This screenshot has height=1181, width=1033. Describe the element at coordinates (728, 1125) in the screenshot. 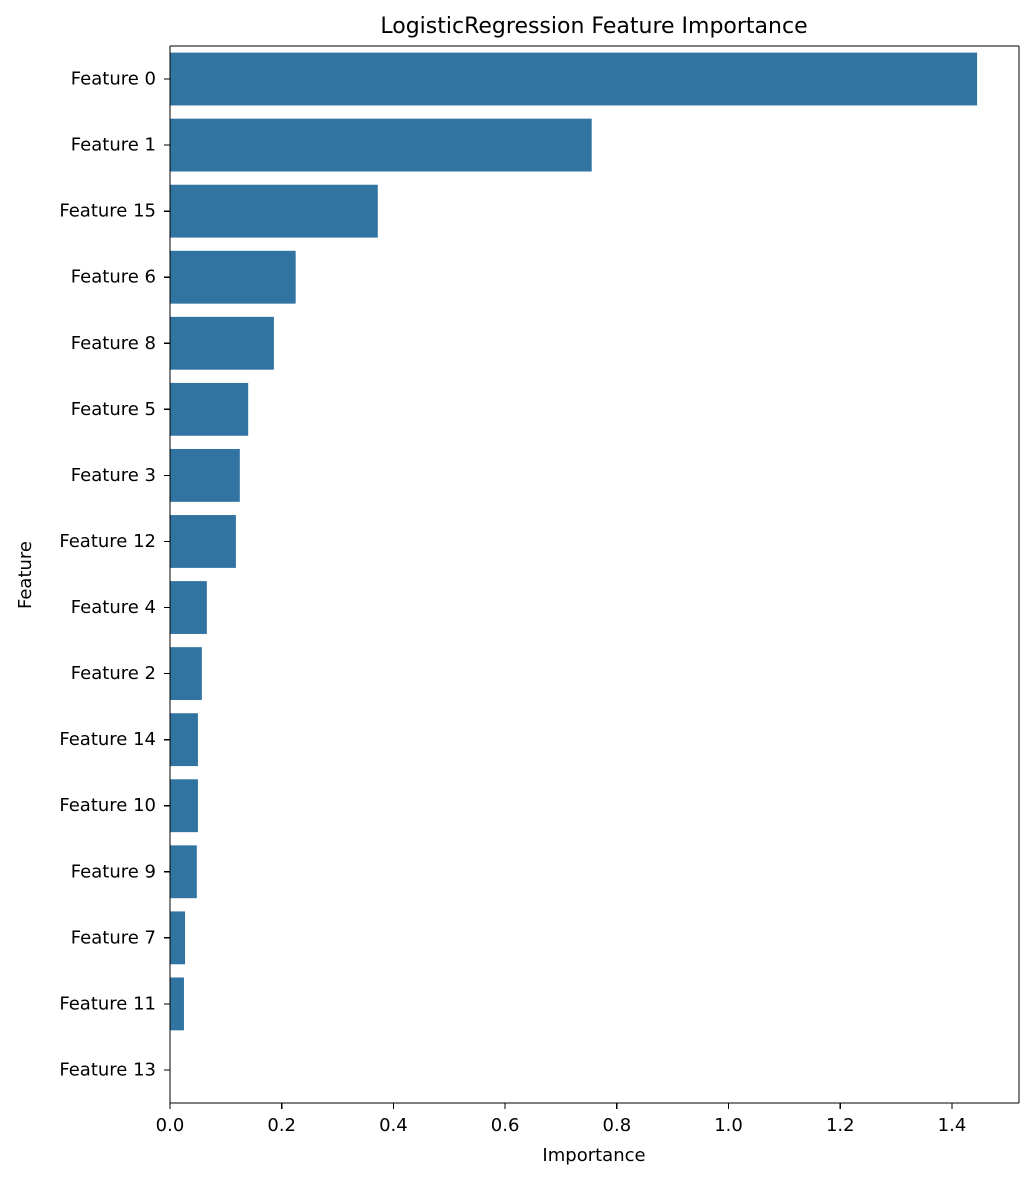

I see `x-tick-label: 1.0` at that location.